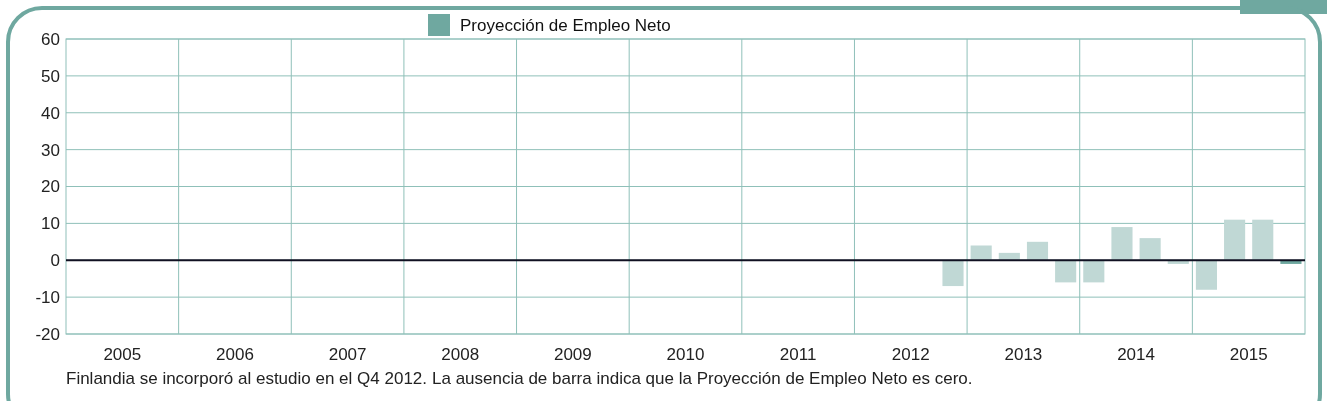 Image resolution: width=1327 pixels, height=401 pixels. Describe the element at coordinates (1023, 354) in the screenshot. I see `x-tick-label: 2013` at that location.